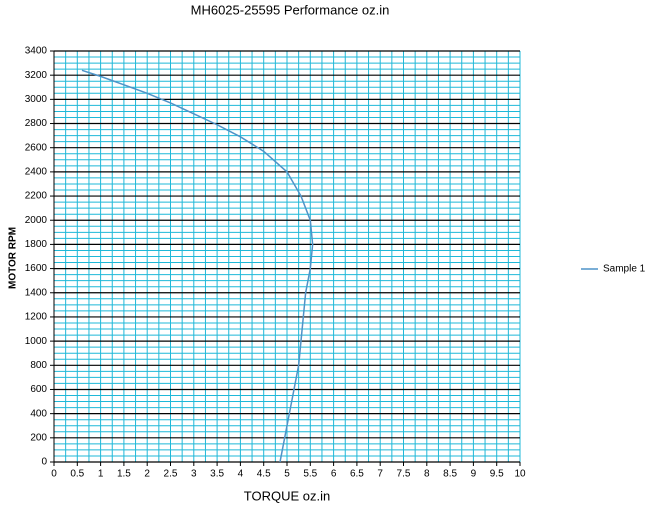 The width and height of the screenshot is (650, 510). Describe the element at coordinates (404, 474) in the screenshot. I see `x-tick-label: 7.5` at that location.